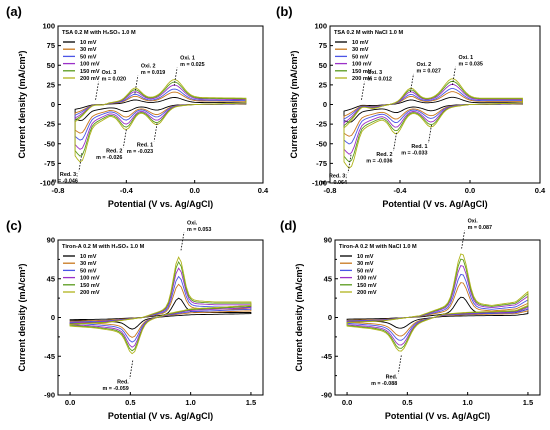  Describe the element at coordinates (429, 71) in the screenshot. I see `peak-slope: m = 0.027` at that location.